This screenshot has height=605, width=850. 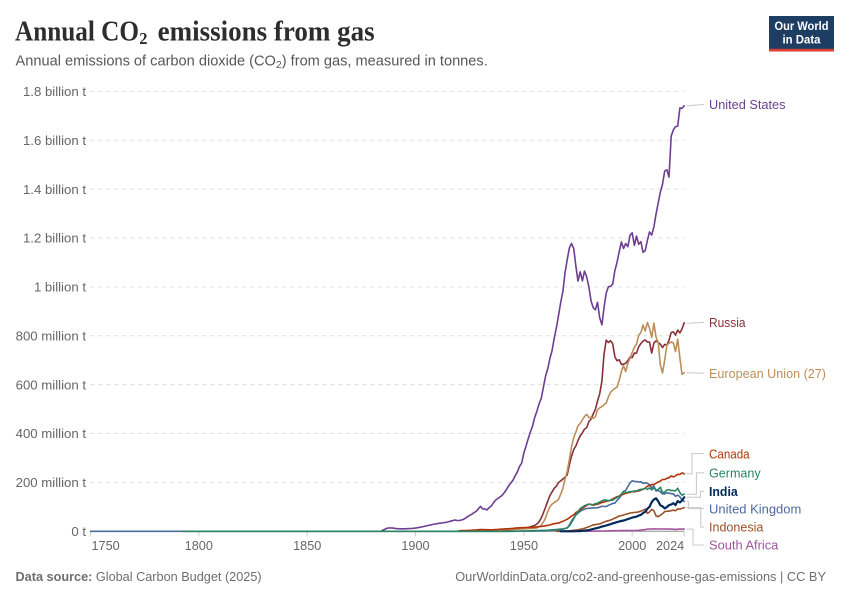 What do you see at coordinates (524, 546) in the screenshot?
I see `svg-text: 1950` at bounding box center [524, 546].